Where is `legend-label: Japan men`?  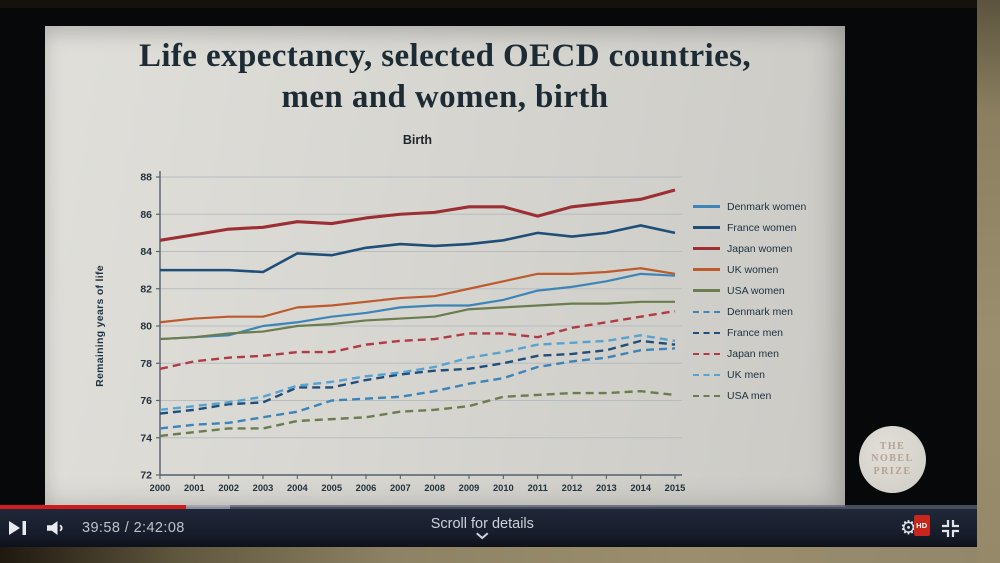
legend-label: Japan men is located at coordinates (753, 353).